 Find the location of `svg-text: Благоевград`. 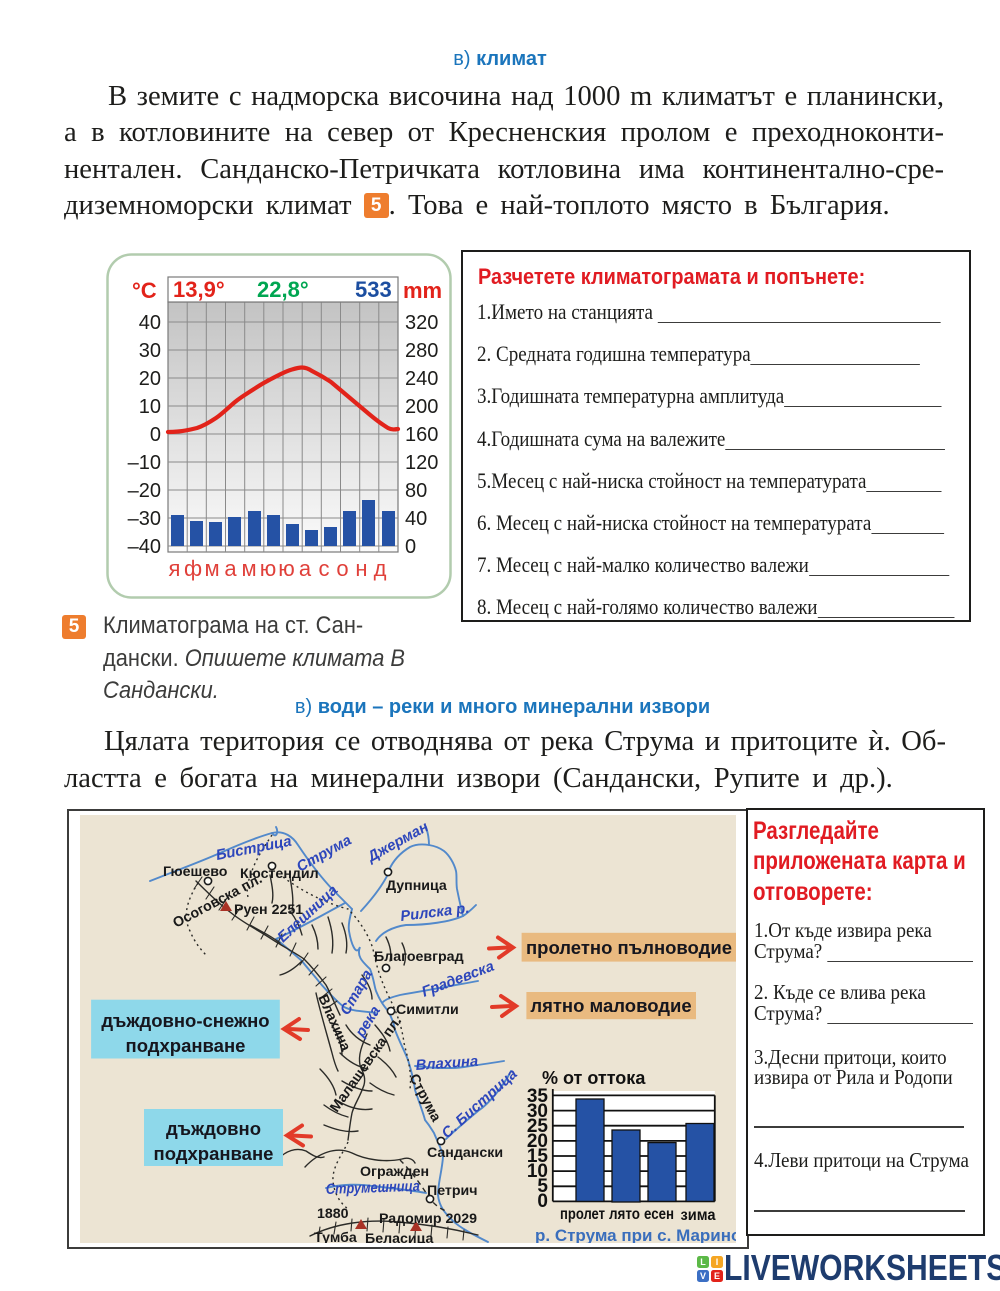

svg-text: Благоевград is located at coordinates (419, 957).